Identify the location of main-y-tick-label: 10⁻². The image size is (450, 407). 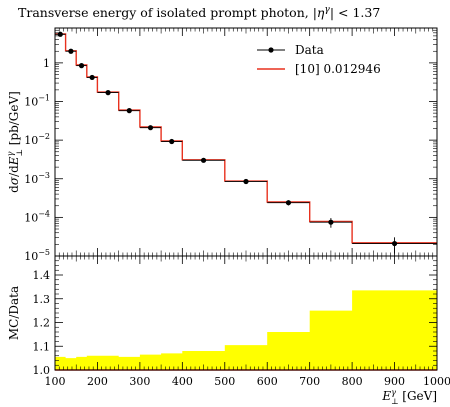
(37, 139).